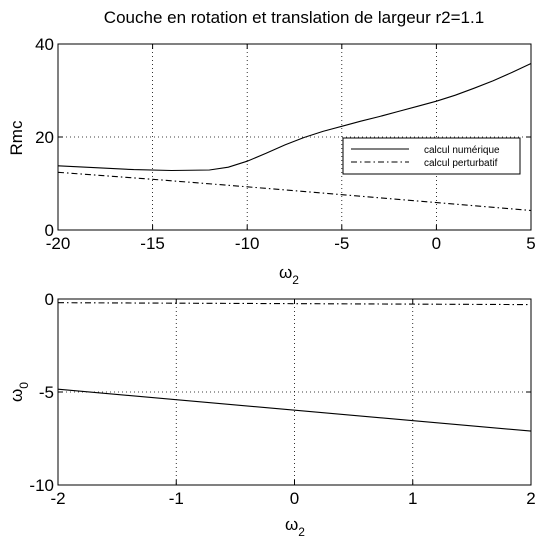 This screenshot has width=536, height=546. What do you see at coordinates (294, 410) in the screenshot?
I see `series-line-solid` at bounding box center [294, 410].